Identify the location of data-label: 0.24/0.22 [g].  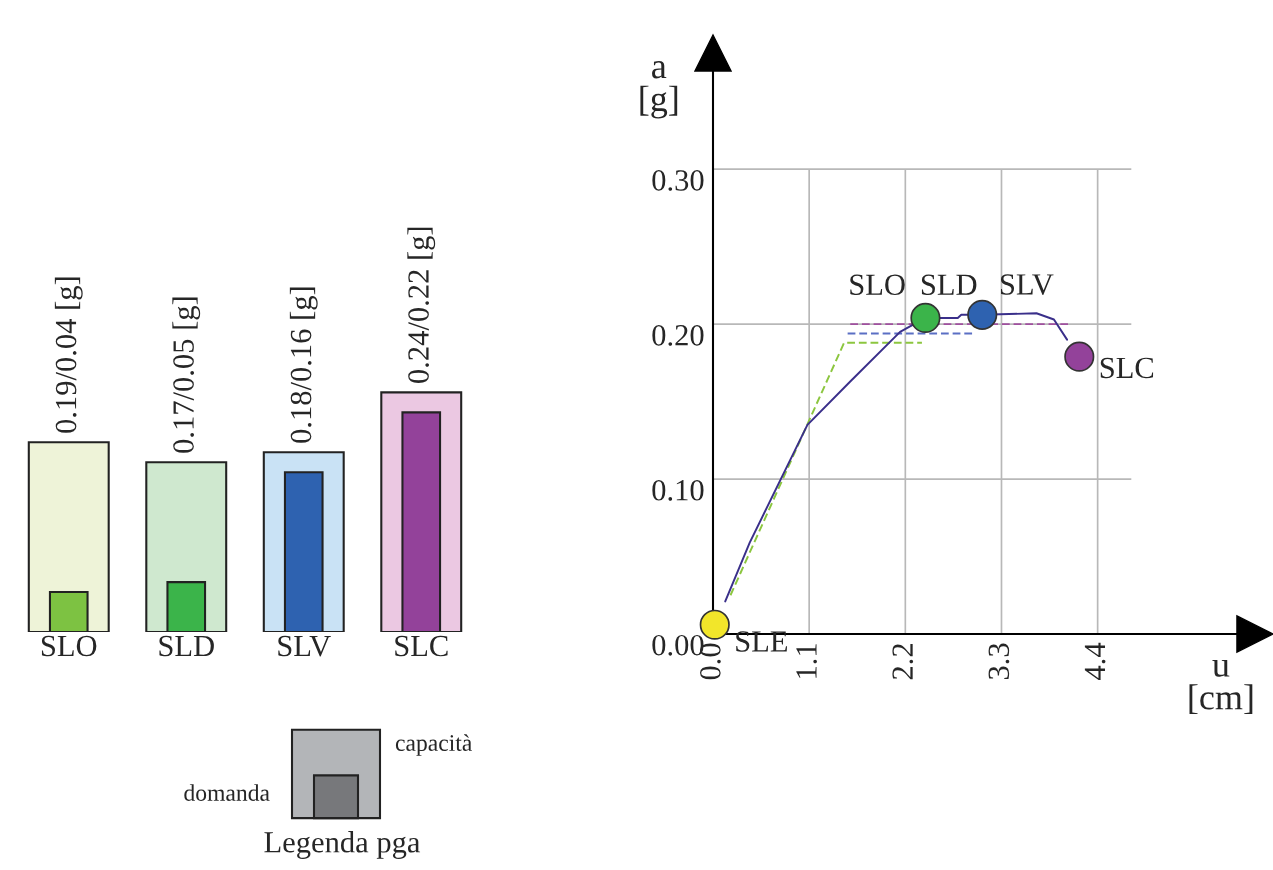
(421, 305).